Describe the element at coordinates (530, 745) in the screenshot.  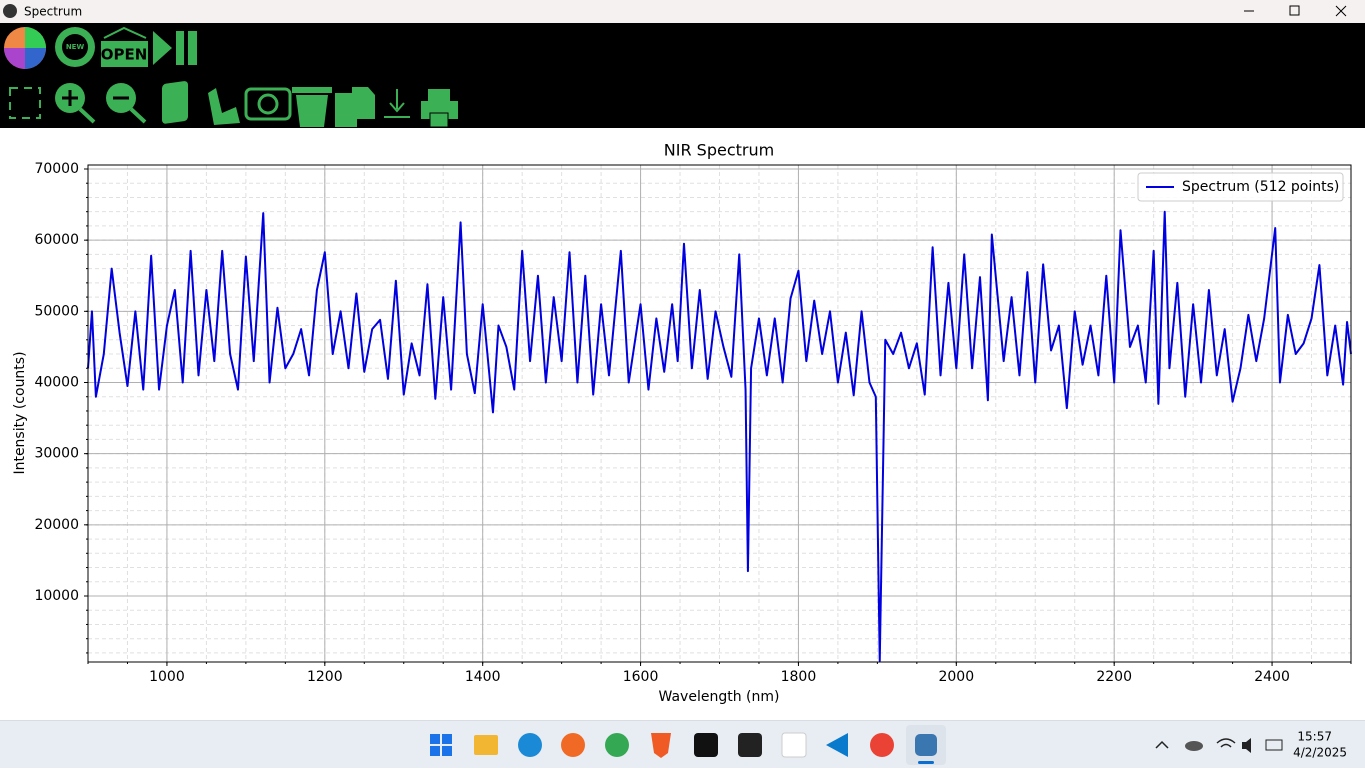
I see `edge-icon` at that location.